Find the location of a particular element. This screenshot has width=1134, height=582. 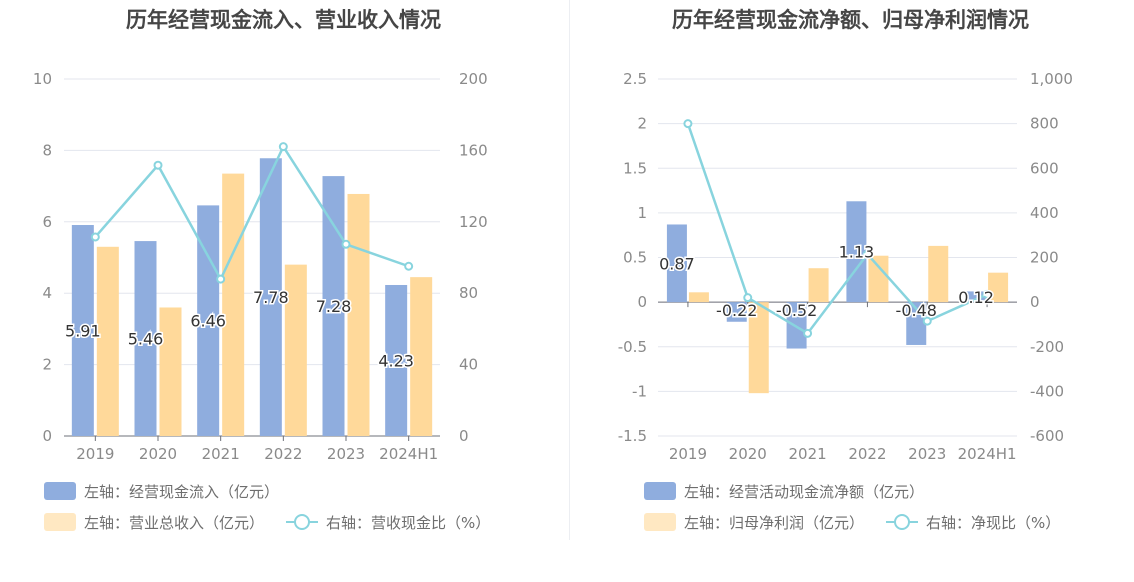

data-label: 0.12 is located at coordinates (976, 297).